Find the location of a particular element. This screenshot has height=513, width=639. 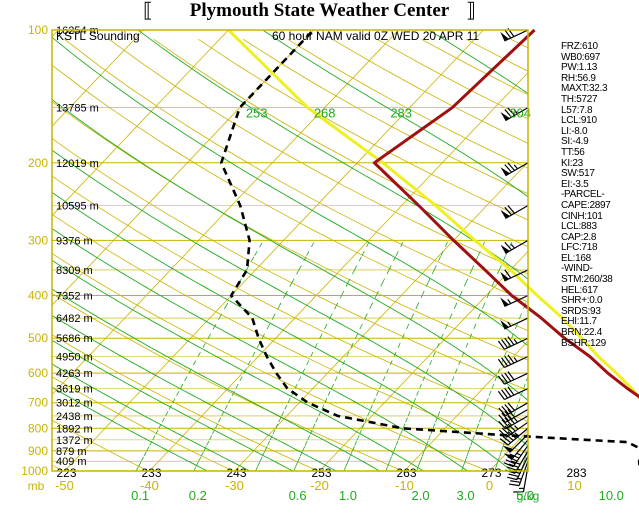

mixing-ratio-label: 2.0 is located at coordinates (421, 495).